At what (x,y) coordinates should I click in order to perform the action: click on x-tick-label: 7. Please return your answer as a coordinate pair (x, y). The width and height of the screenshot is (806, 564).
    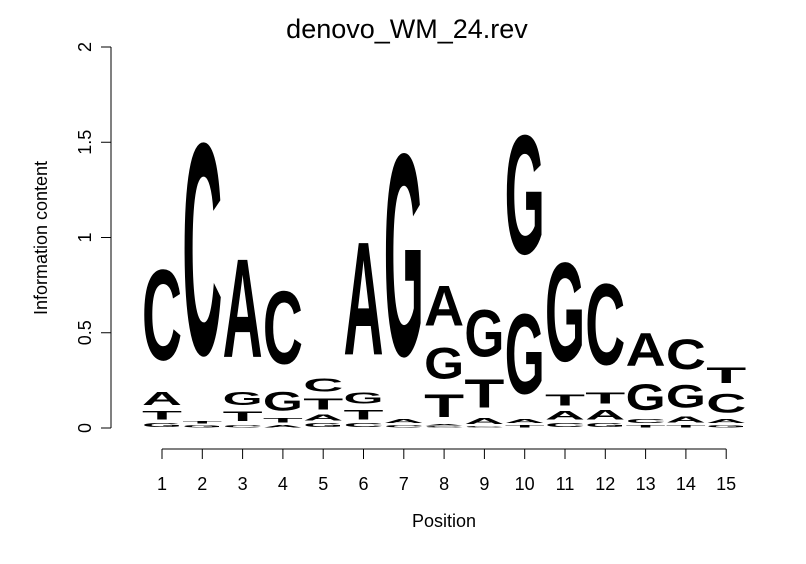
    Looking at the image, I should click on (404, 484).